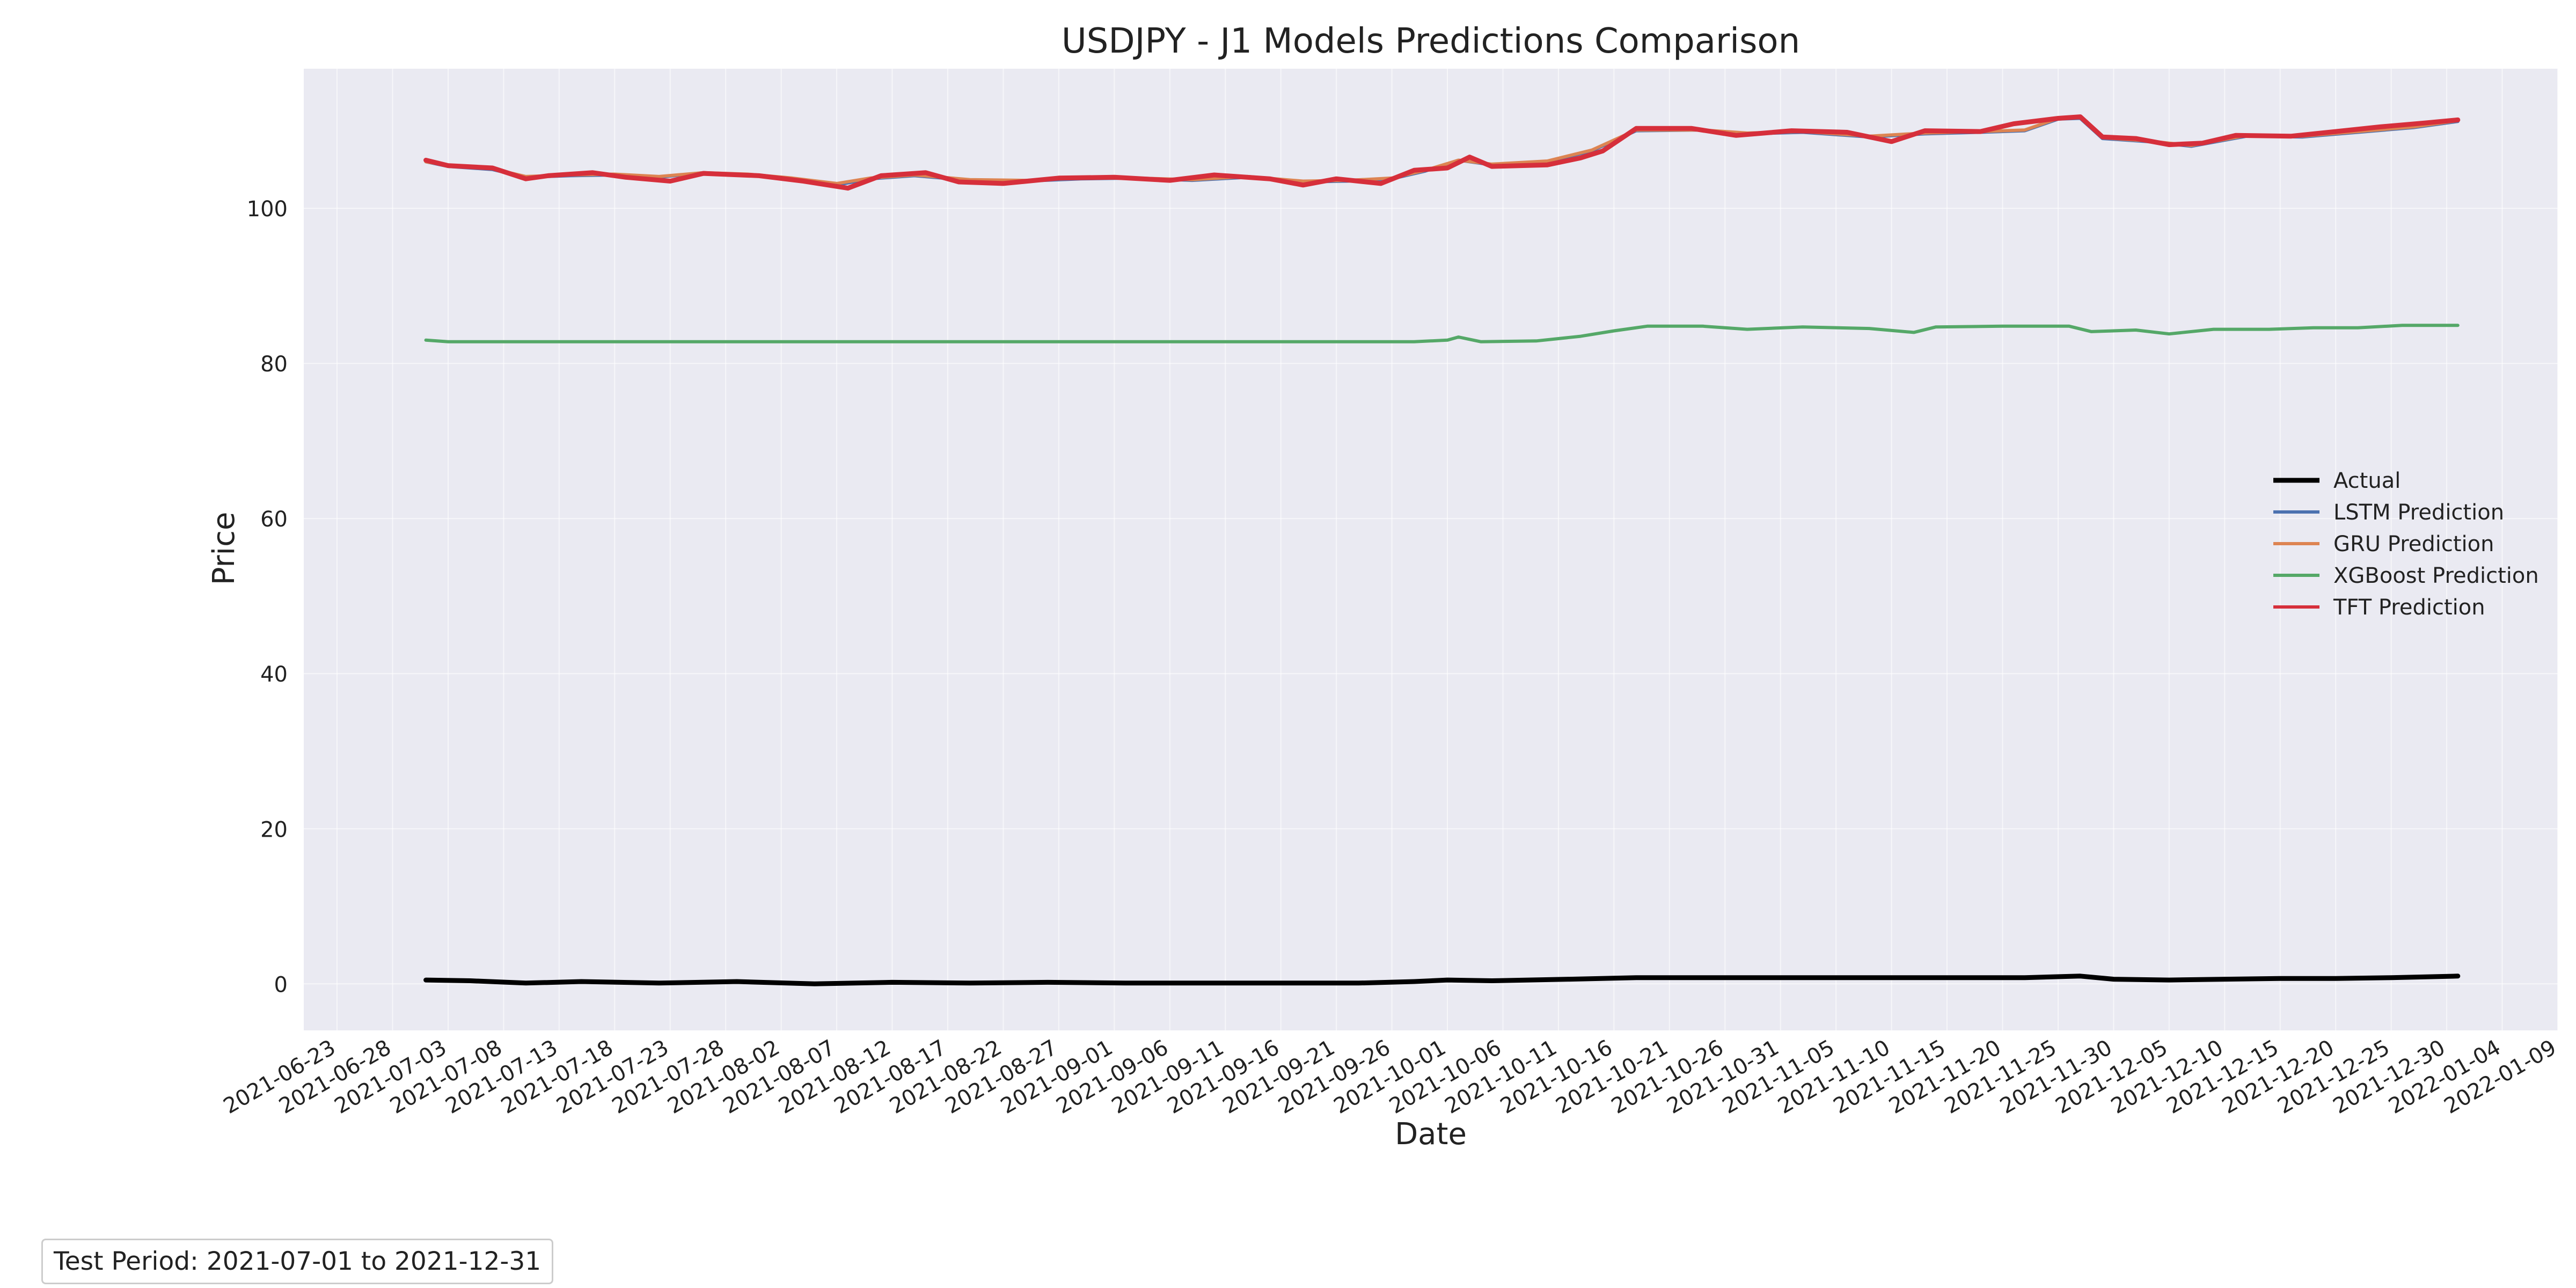 The image size is (2576, 1288). What do you see at coordinates (1442, 152) in the screenshot?
I see `series-line-tft-prediction` at bounding box center [1442, 152].